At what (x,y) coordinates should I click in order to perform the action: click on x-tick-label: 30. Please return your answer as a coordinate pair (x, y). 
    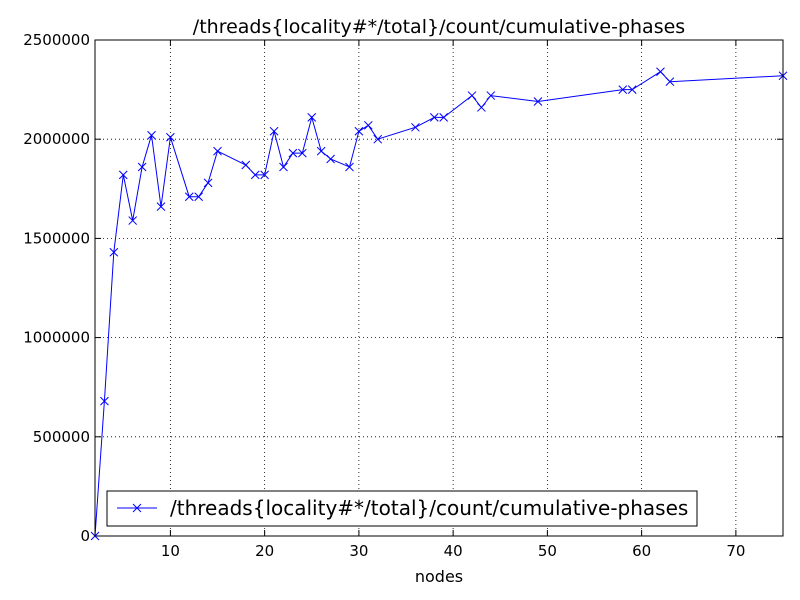
    Looking at the image, I should click on (358, 551).